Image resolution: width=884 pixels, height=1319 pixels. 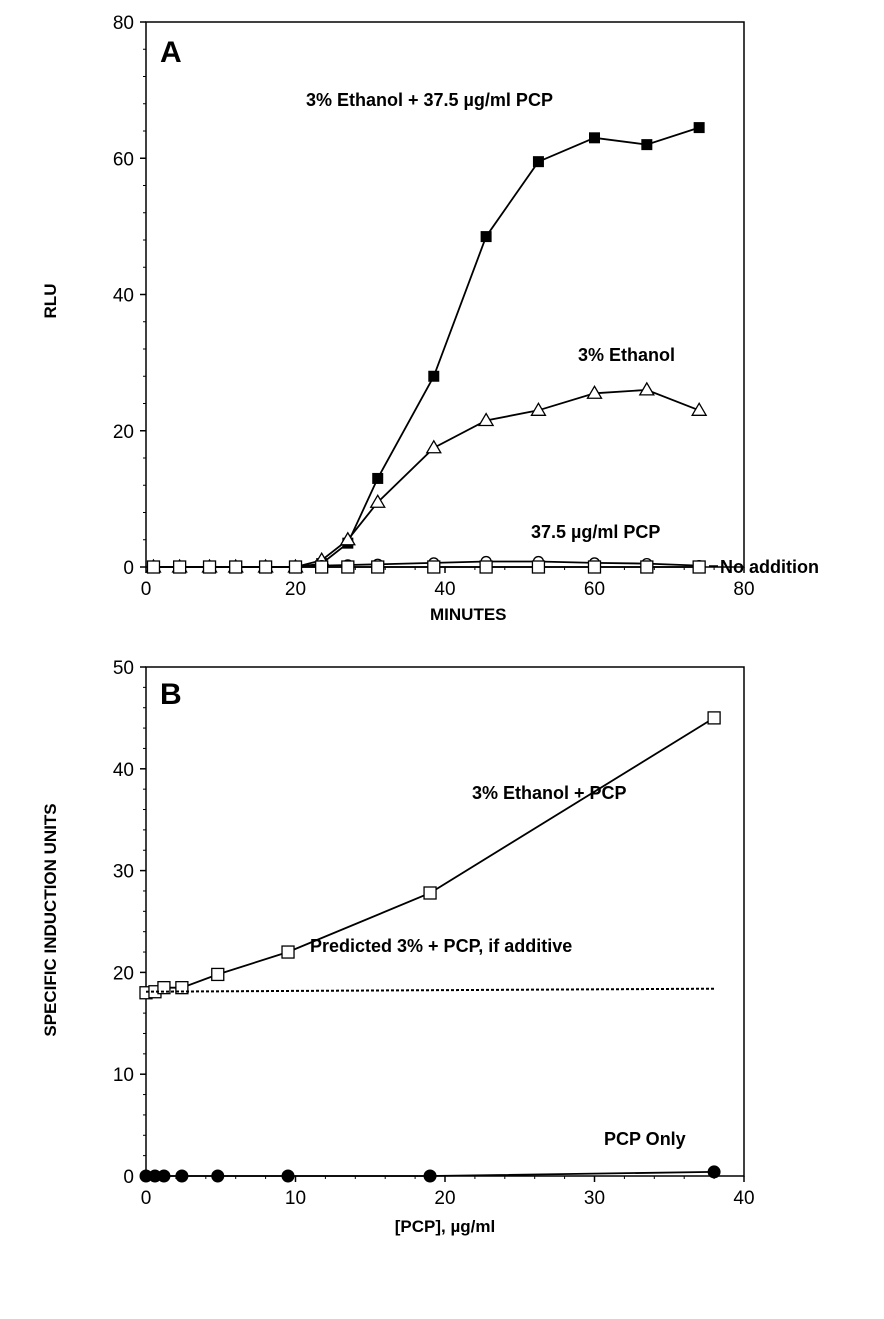 What do you see at coordinates (123, 872) in the screenshot?
I see `y-tick-label: 30` at bounding box center [123, 872].